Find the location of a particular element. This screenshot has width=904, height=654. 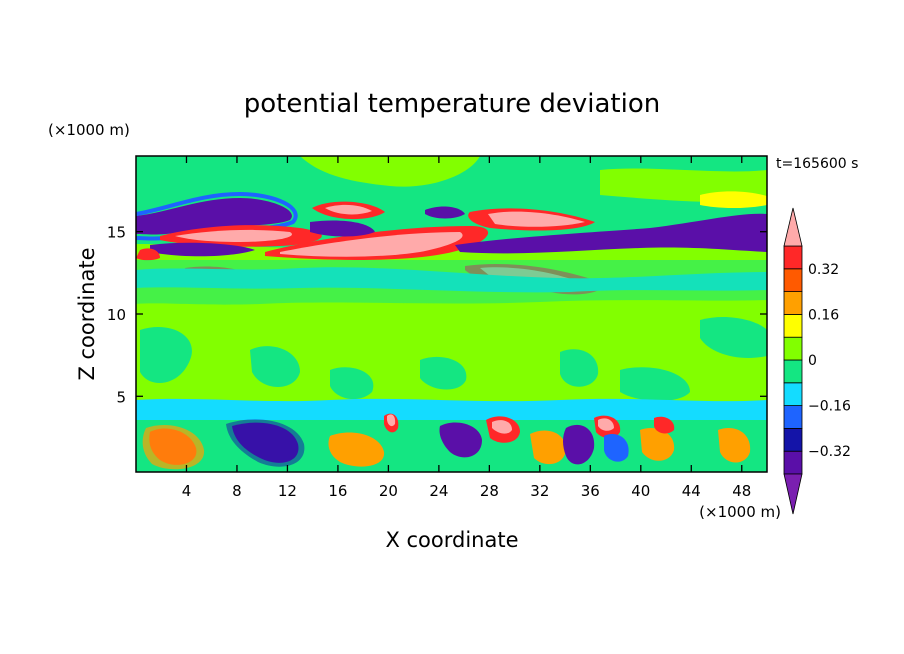

y-unit-label: (×1000 m) is located at coordinates (89, 130).